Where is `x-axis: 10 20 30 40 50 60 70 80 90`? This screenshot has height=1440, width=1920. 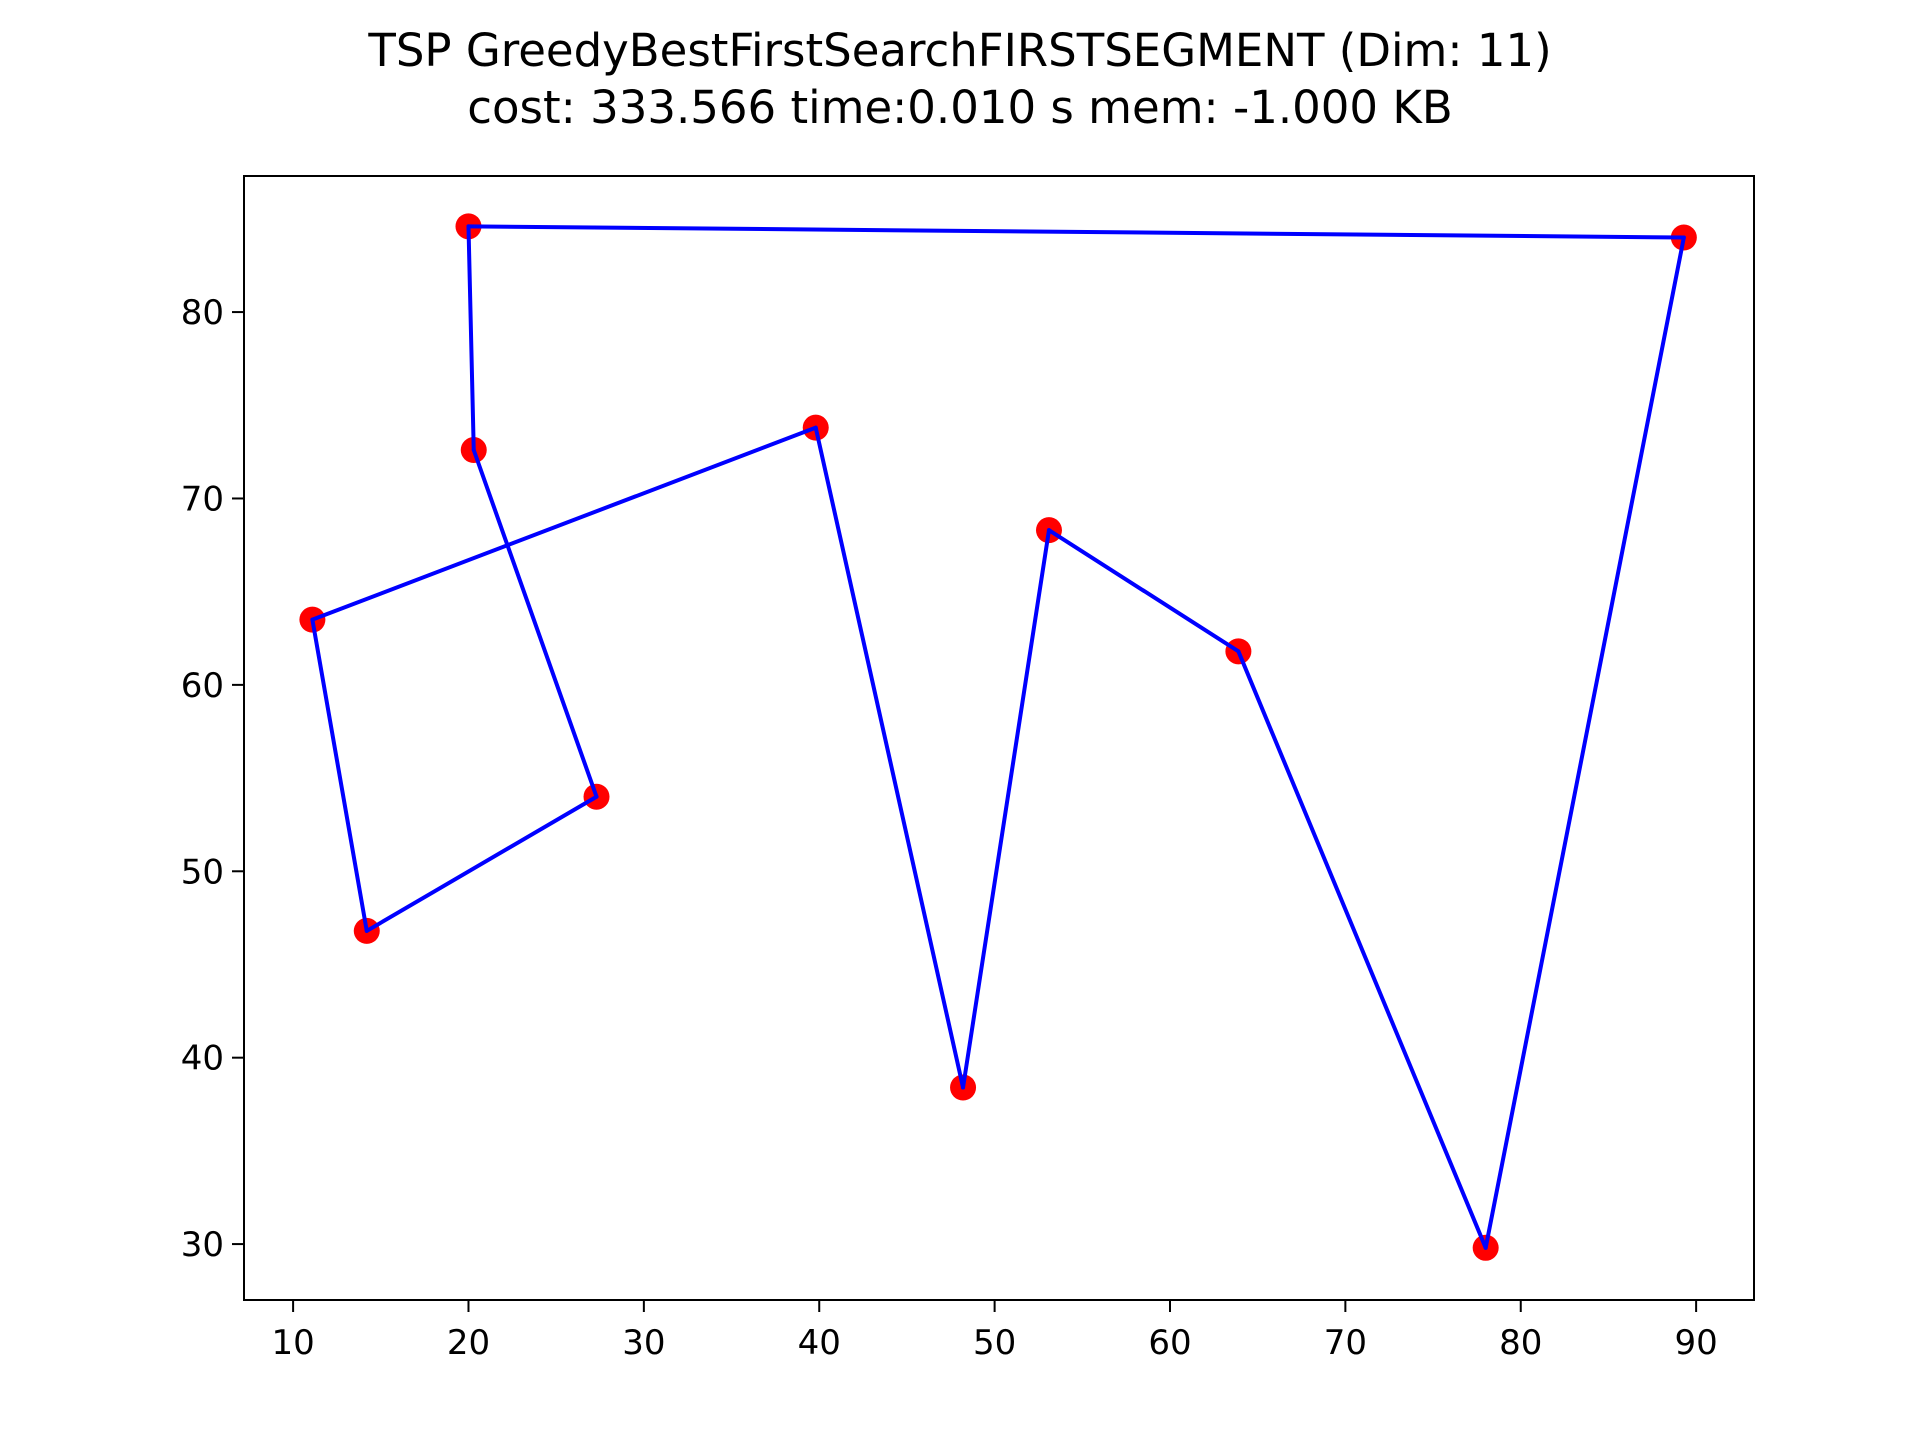
x-axis: 10 20 30 40 50 60 70 80 90 is located at coordinates (994, 1331).